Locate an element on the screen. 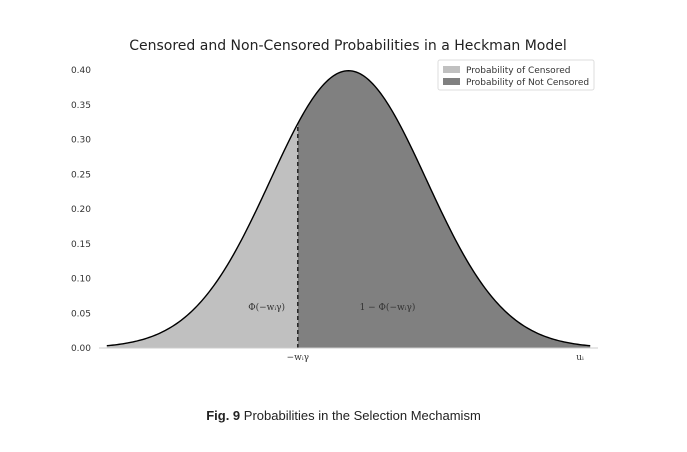  caption-text: Probabilities in the Selection Mechamism is located at coordinates (362, 415).